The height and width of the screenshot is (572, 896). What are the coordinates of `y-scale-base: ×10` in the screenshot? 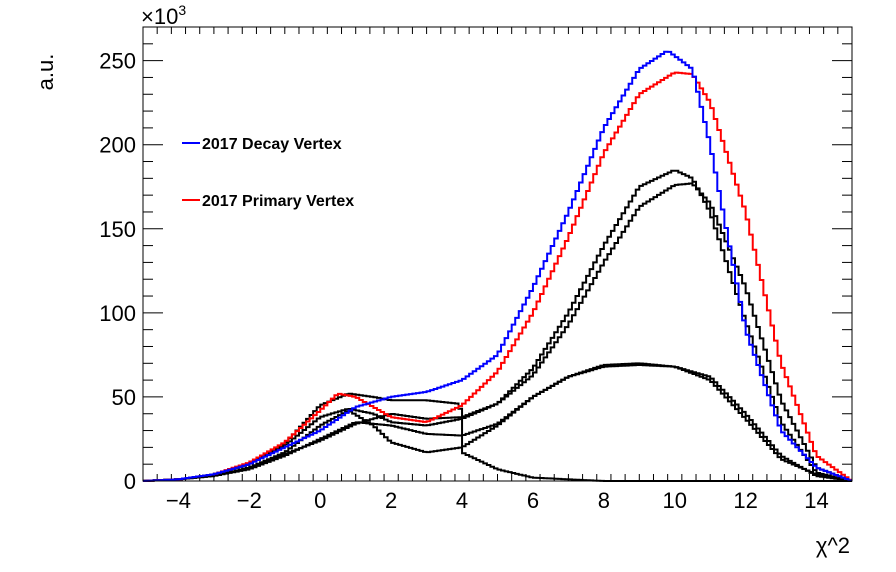 It's located at (159, 16).